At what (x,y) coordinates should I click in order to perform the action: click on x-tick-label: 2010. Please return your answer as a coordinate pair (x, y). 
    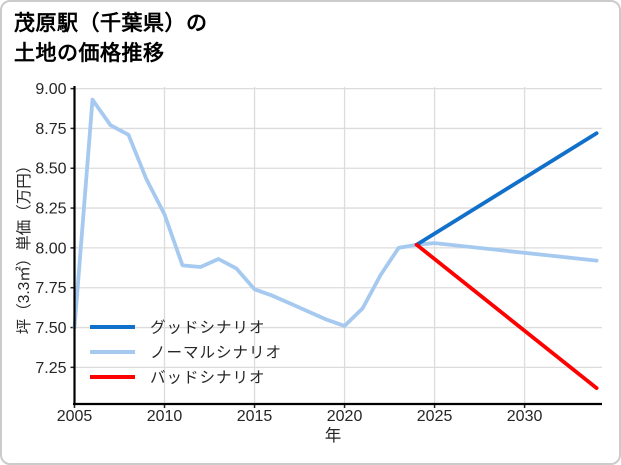
    Looking at the image, I should click on (165, 416).